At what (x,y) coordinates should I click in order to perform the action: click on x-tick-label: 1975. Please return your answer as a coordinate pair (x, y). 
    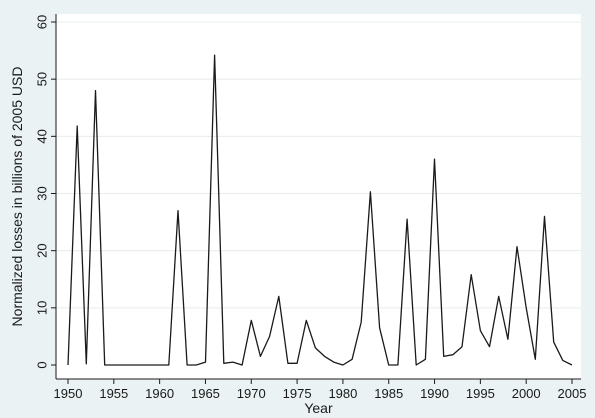
    Looking at the image, I should click on (297, 393).